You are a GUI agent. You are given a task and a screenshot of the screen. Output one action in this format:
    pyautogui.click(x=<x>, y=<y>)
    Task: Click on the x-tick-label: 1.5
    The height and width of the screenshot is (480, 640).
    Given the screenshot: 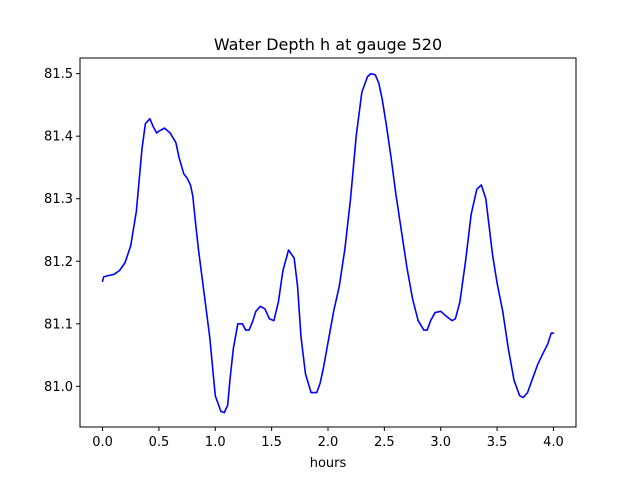 What is the action you would take?
    pyautogui.click(x=271, y=442)
    